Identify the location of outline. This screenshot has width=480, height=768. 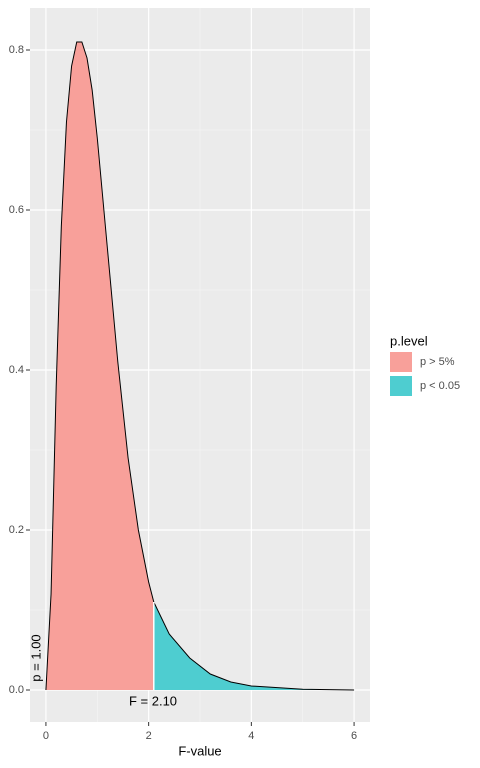
(254, 646).